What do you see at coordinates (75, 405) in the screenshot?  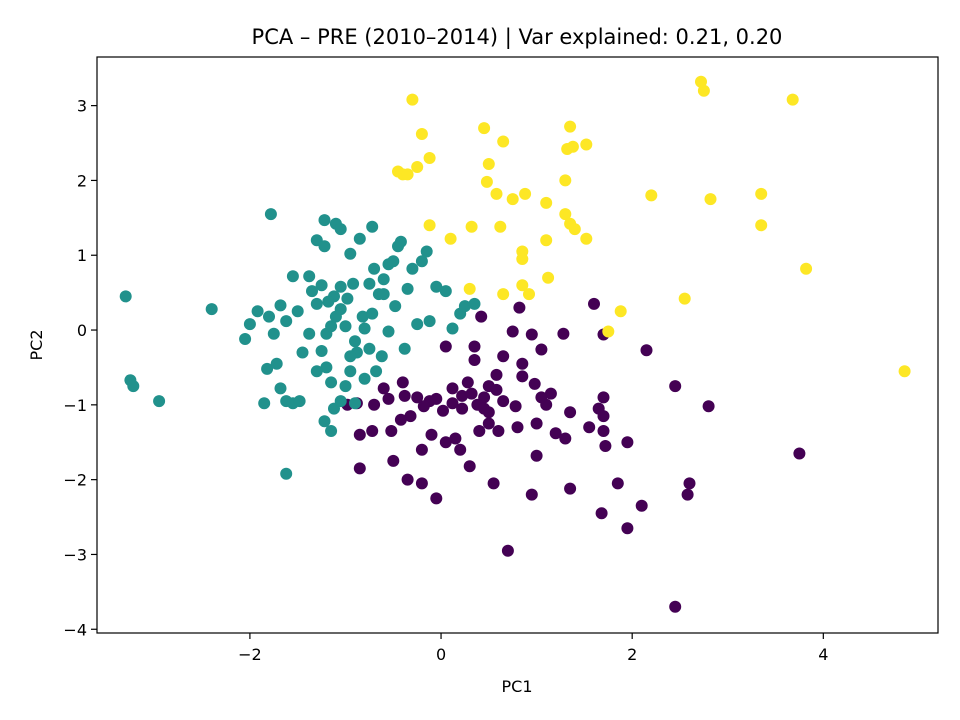 I see `y-tick-label-3: −1` at bounding box center [75, 405].